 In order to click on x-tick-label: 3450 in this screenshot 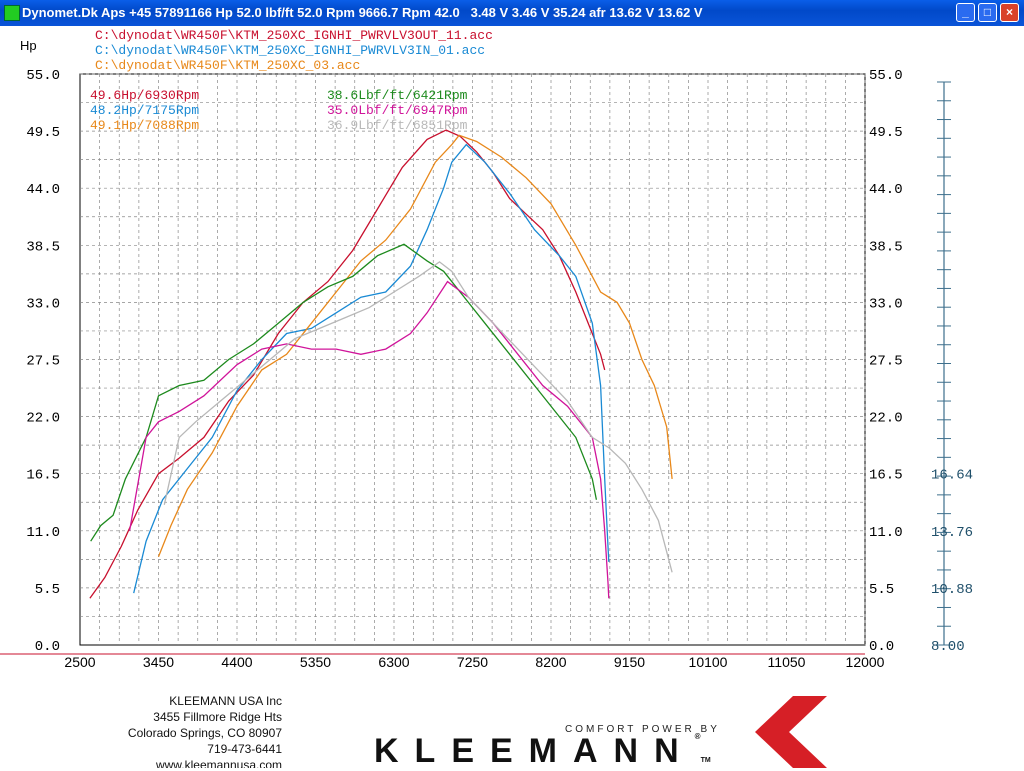, I will do `click(158, 662)`.